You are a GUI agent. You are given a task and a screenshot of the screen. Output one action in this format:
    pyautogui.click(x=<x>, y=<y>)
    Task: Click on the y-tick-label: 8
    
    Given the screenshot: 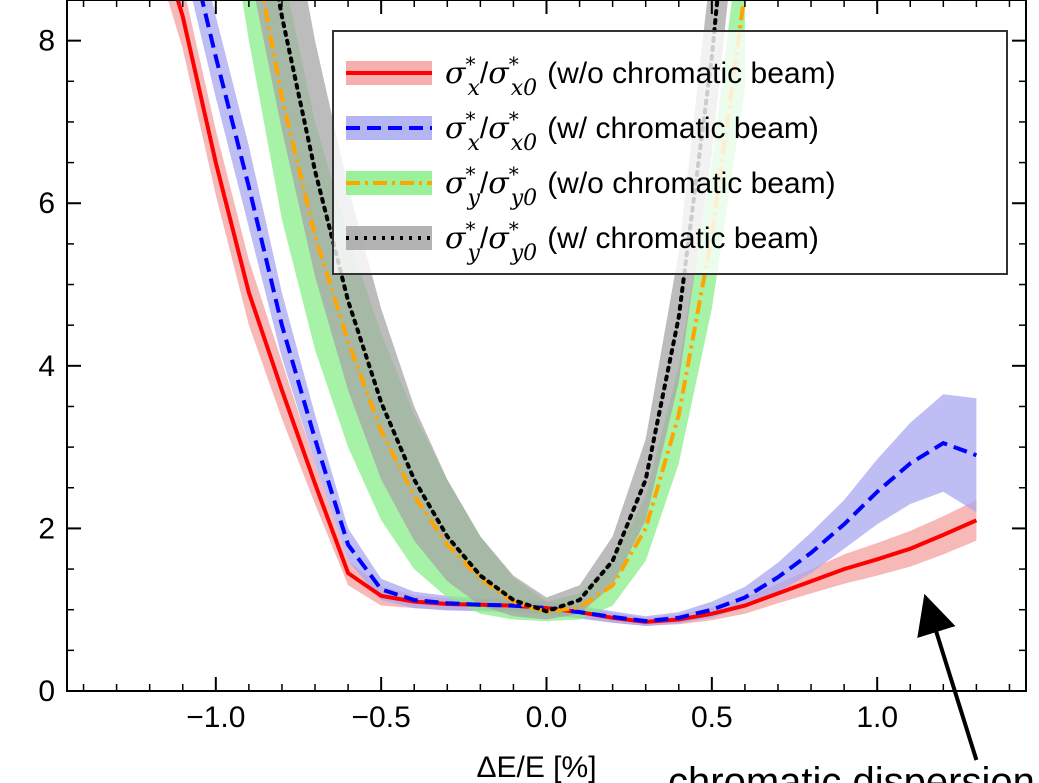 What is the action you would take?
    pyautogui.click(x=46, y=41)
    